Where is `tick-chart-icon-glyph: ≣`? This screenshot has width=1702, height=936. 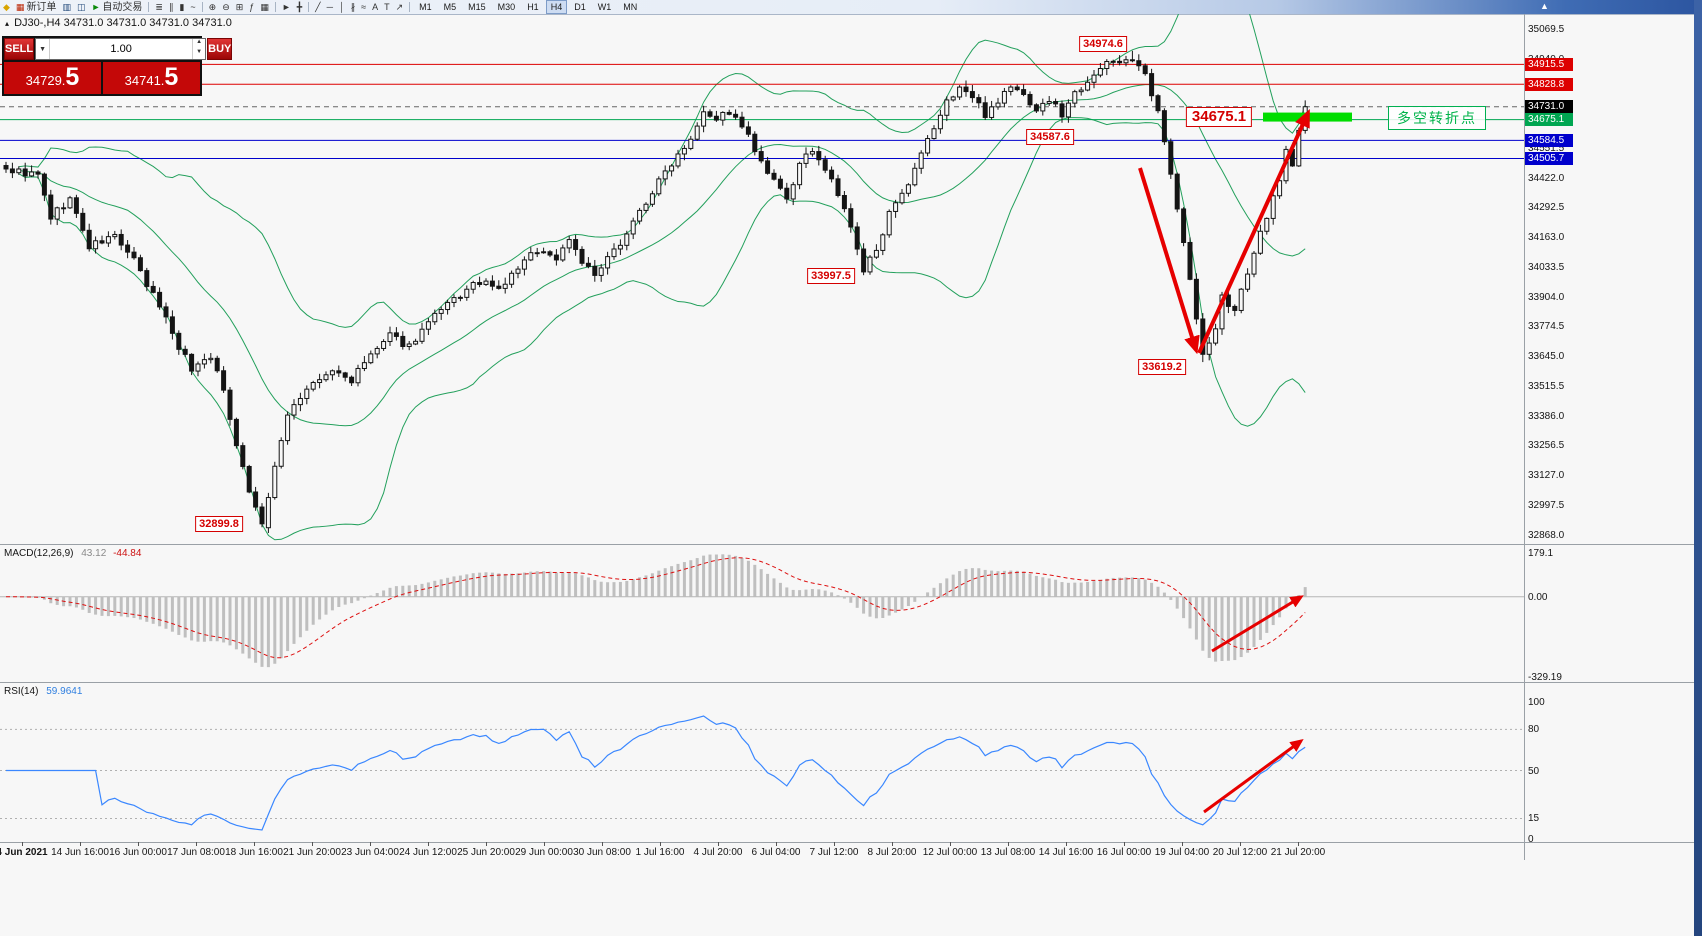 tick-chart-icon-glyph: ≣ is located at coordinates (159, 6).